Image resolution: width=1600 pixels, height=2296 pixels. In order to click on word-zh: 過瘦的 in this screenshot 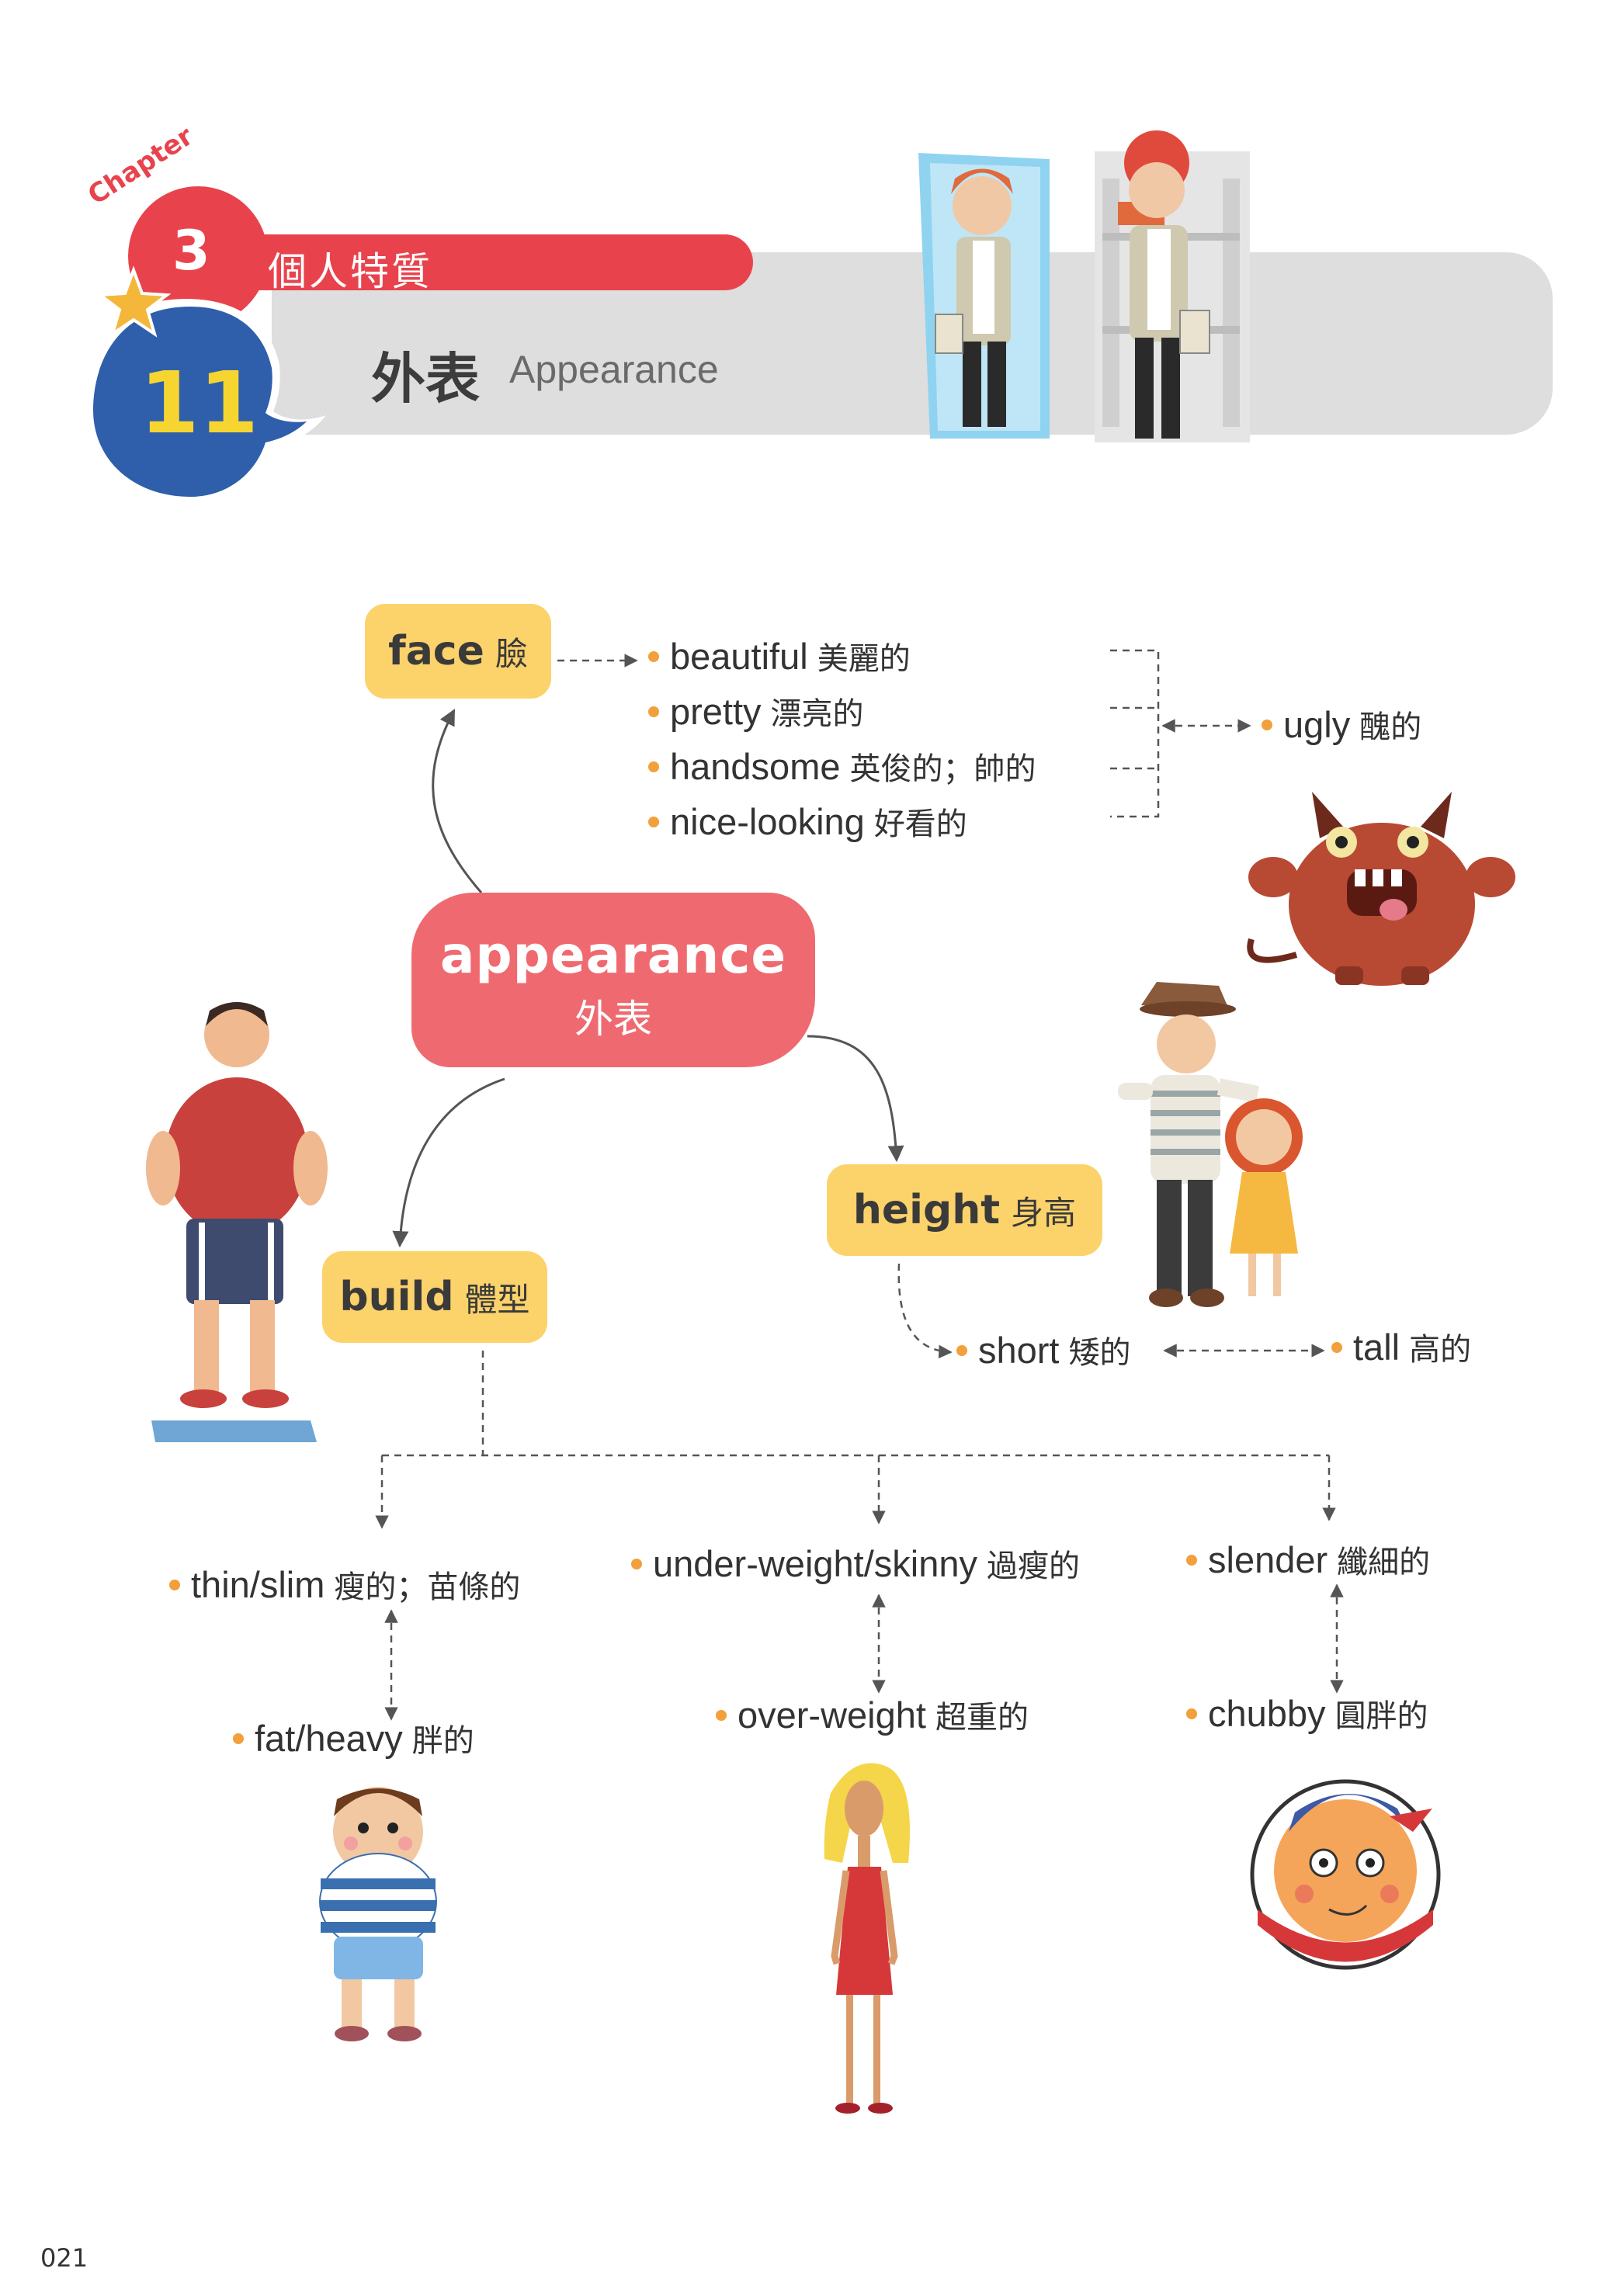, I will do `click(1033, 1566)`.